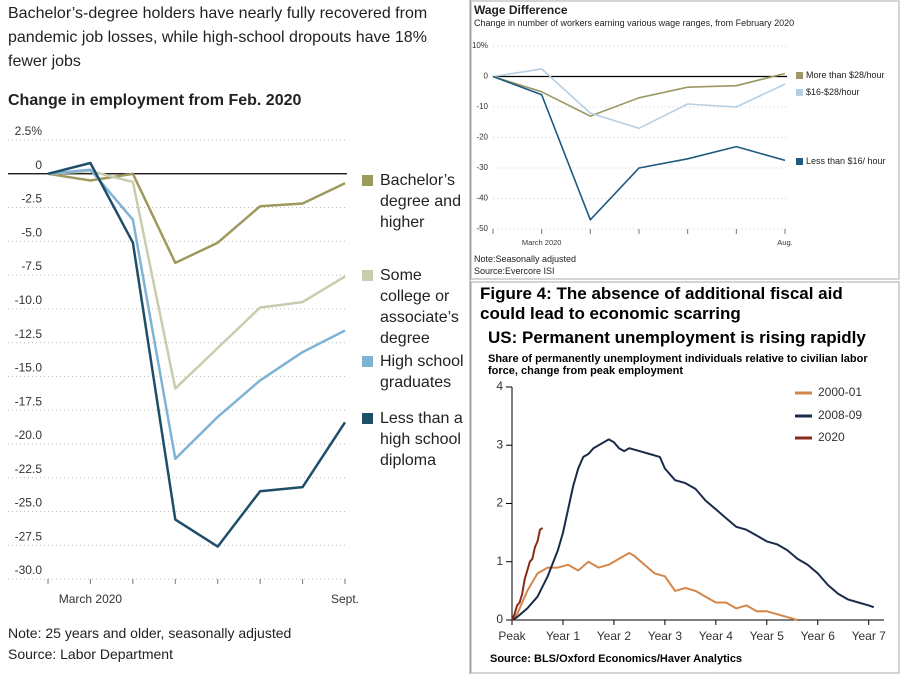 The image size is (900, 674). I want to click on y-tick-label: -20, so click(482, 137).